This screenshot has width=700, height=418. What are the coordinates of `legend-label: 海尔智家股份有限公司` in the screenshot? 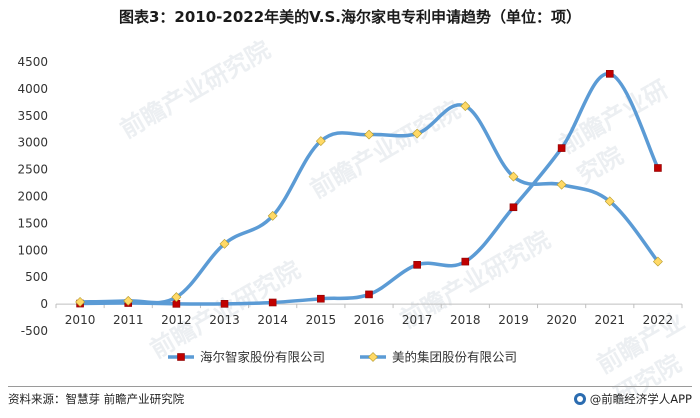 It's located at (262, 357).